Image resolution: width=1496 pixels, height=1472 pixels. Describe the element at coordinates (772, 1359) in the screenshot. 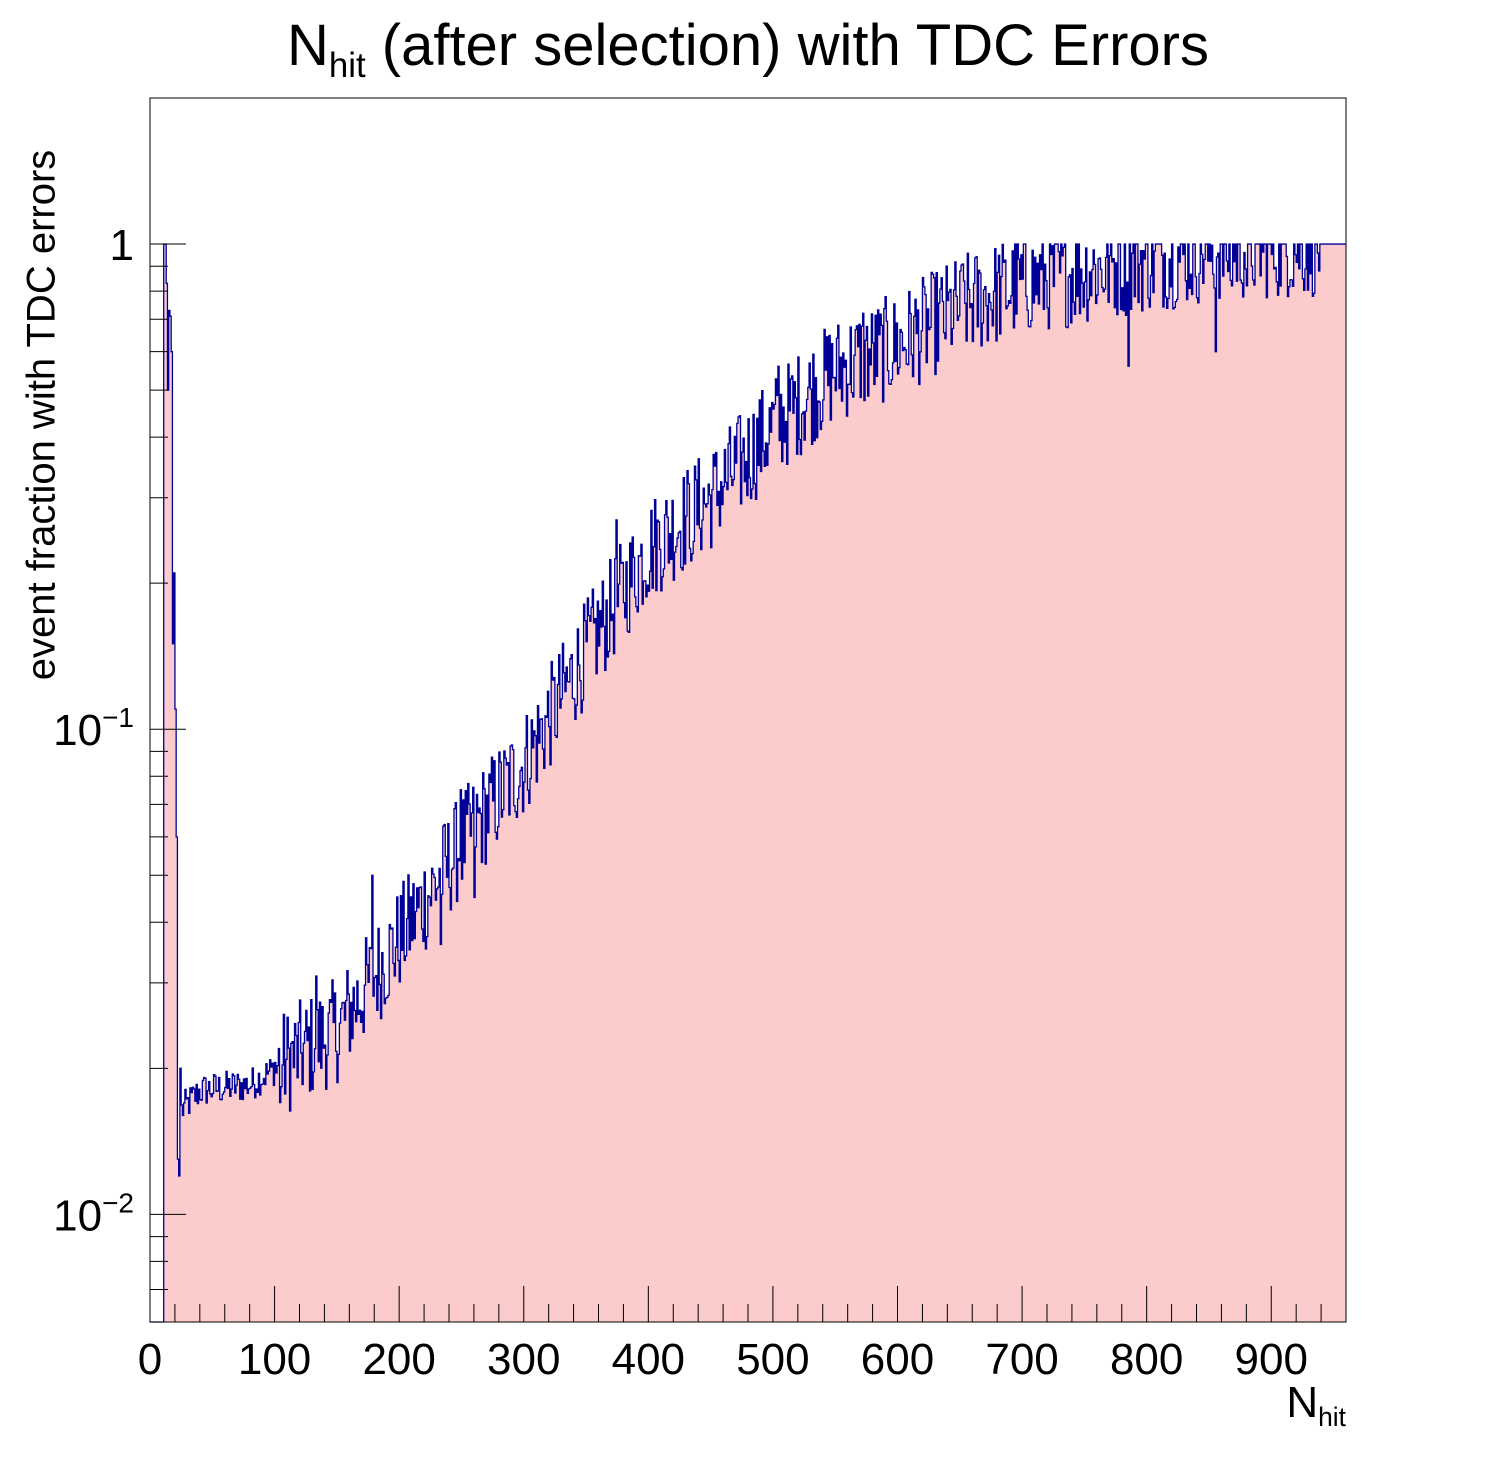

I see `x-tick-label: 500` at that location.